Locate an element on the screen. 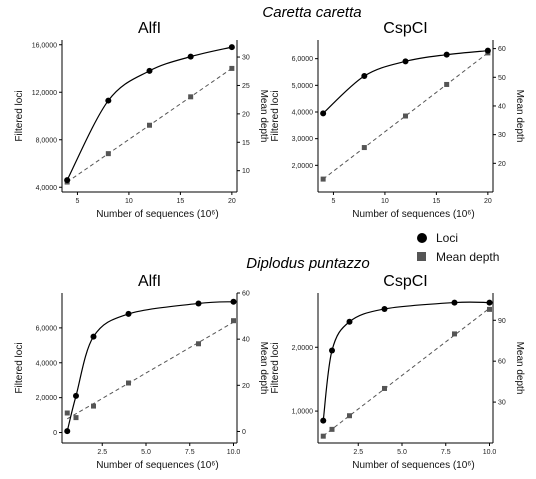 This screenshot has width=536, height=479. y-tick-label: 3,0000 is located at coordinates (303, 139).